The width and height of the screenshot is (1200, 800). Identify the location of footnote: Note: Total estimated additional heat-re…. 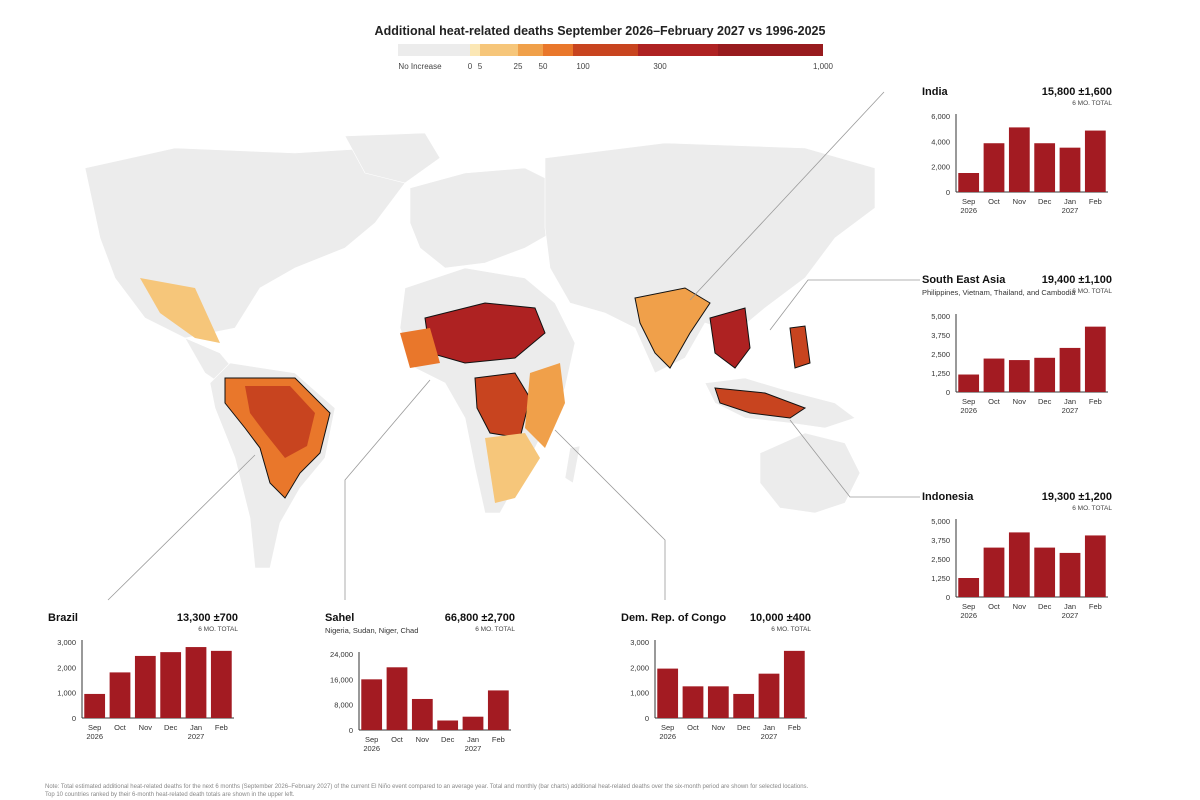
(495, 791).